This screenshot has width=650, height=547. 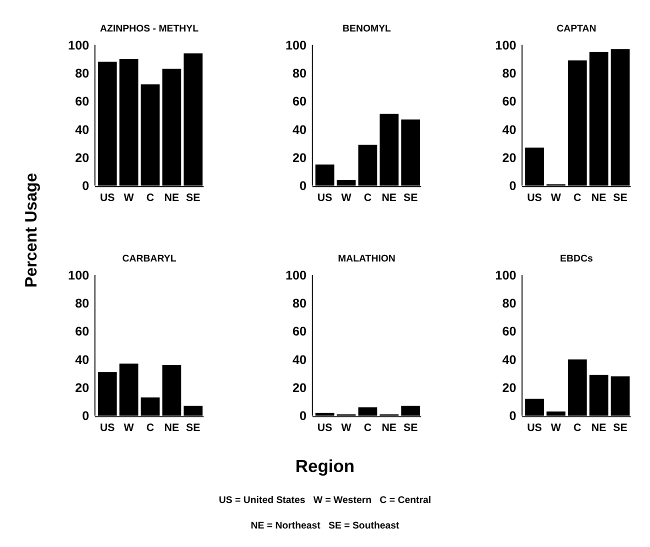 What do you see at coordinates (325, 466) in the screenshot?
I see `x-axis-title: Region` at bounding box center [325, 466].